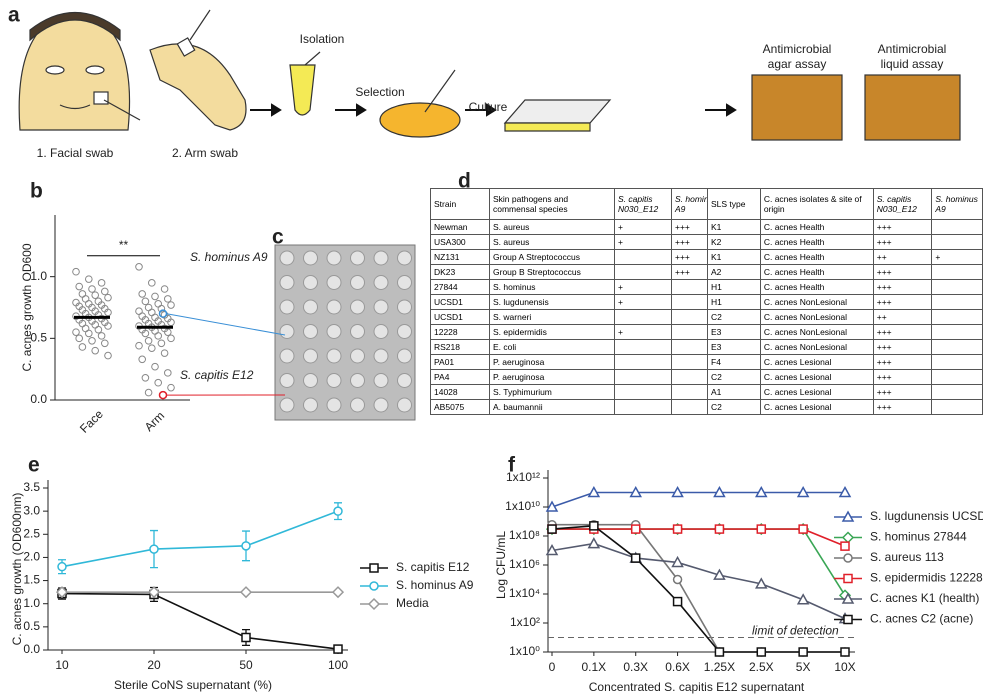  What do you see at coordinates (17, 569) in the screenshot?
I see `y-axis-label: C. acnes growth (OD600nm)` at bounding box center [17, 569].